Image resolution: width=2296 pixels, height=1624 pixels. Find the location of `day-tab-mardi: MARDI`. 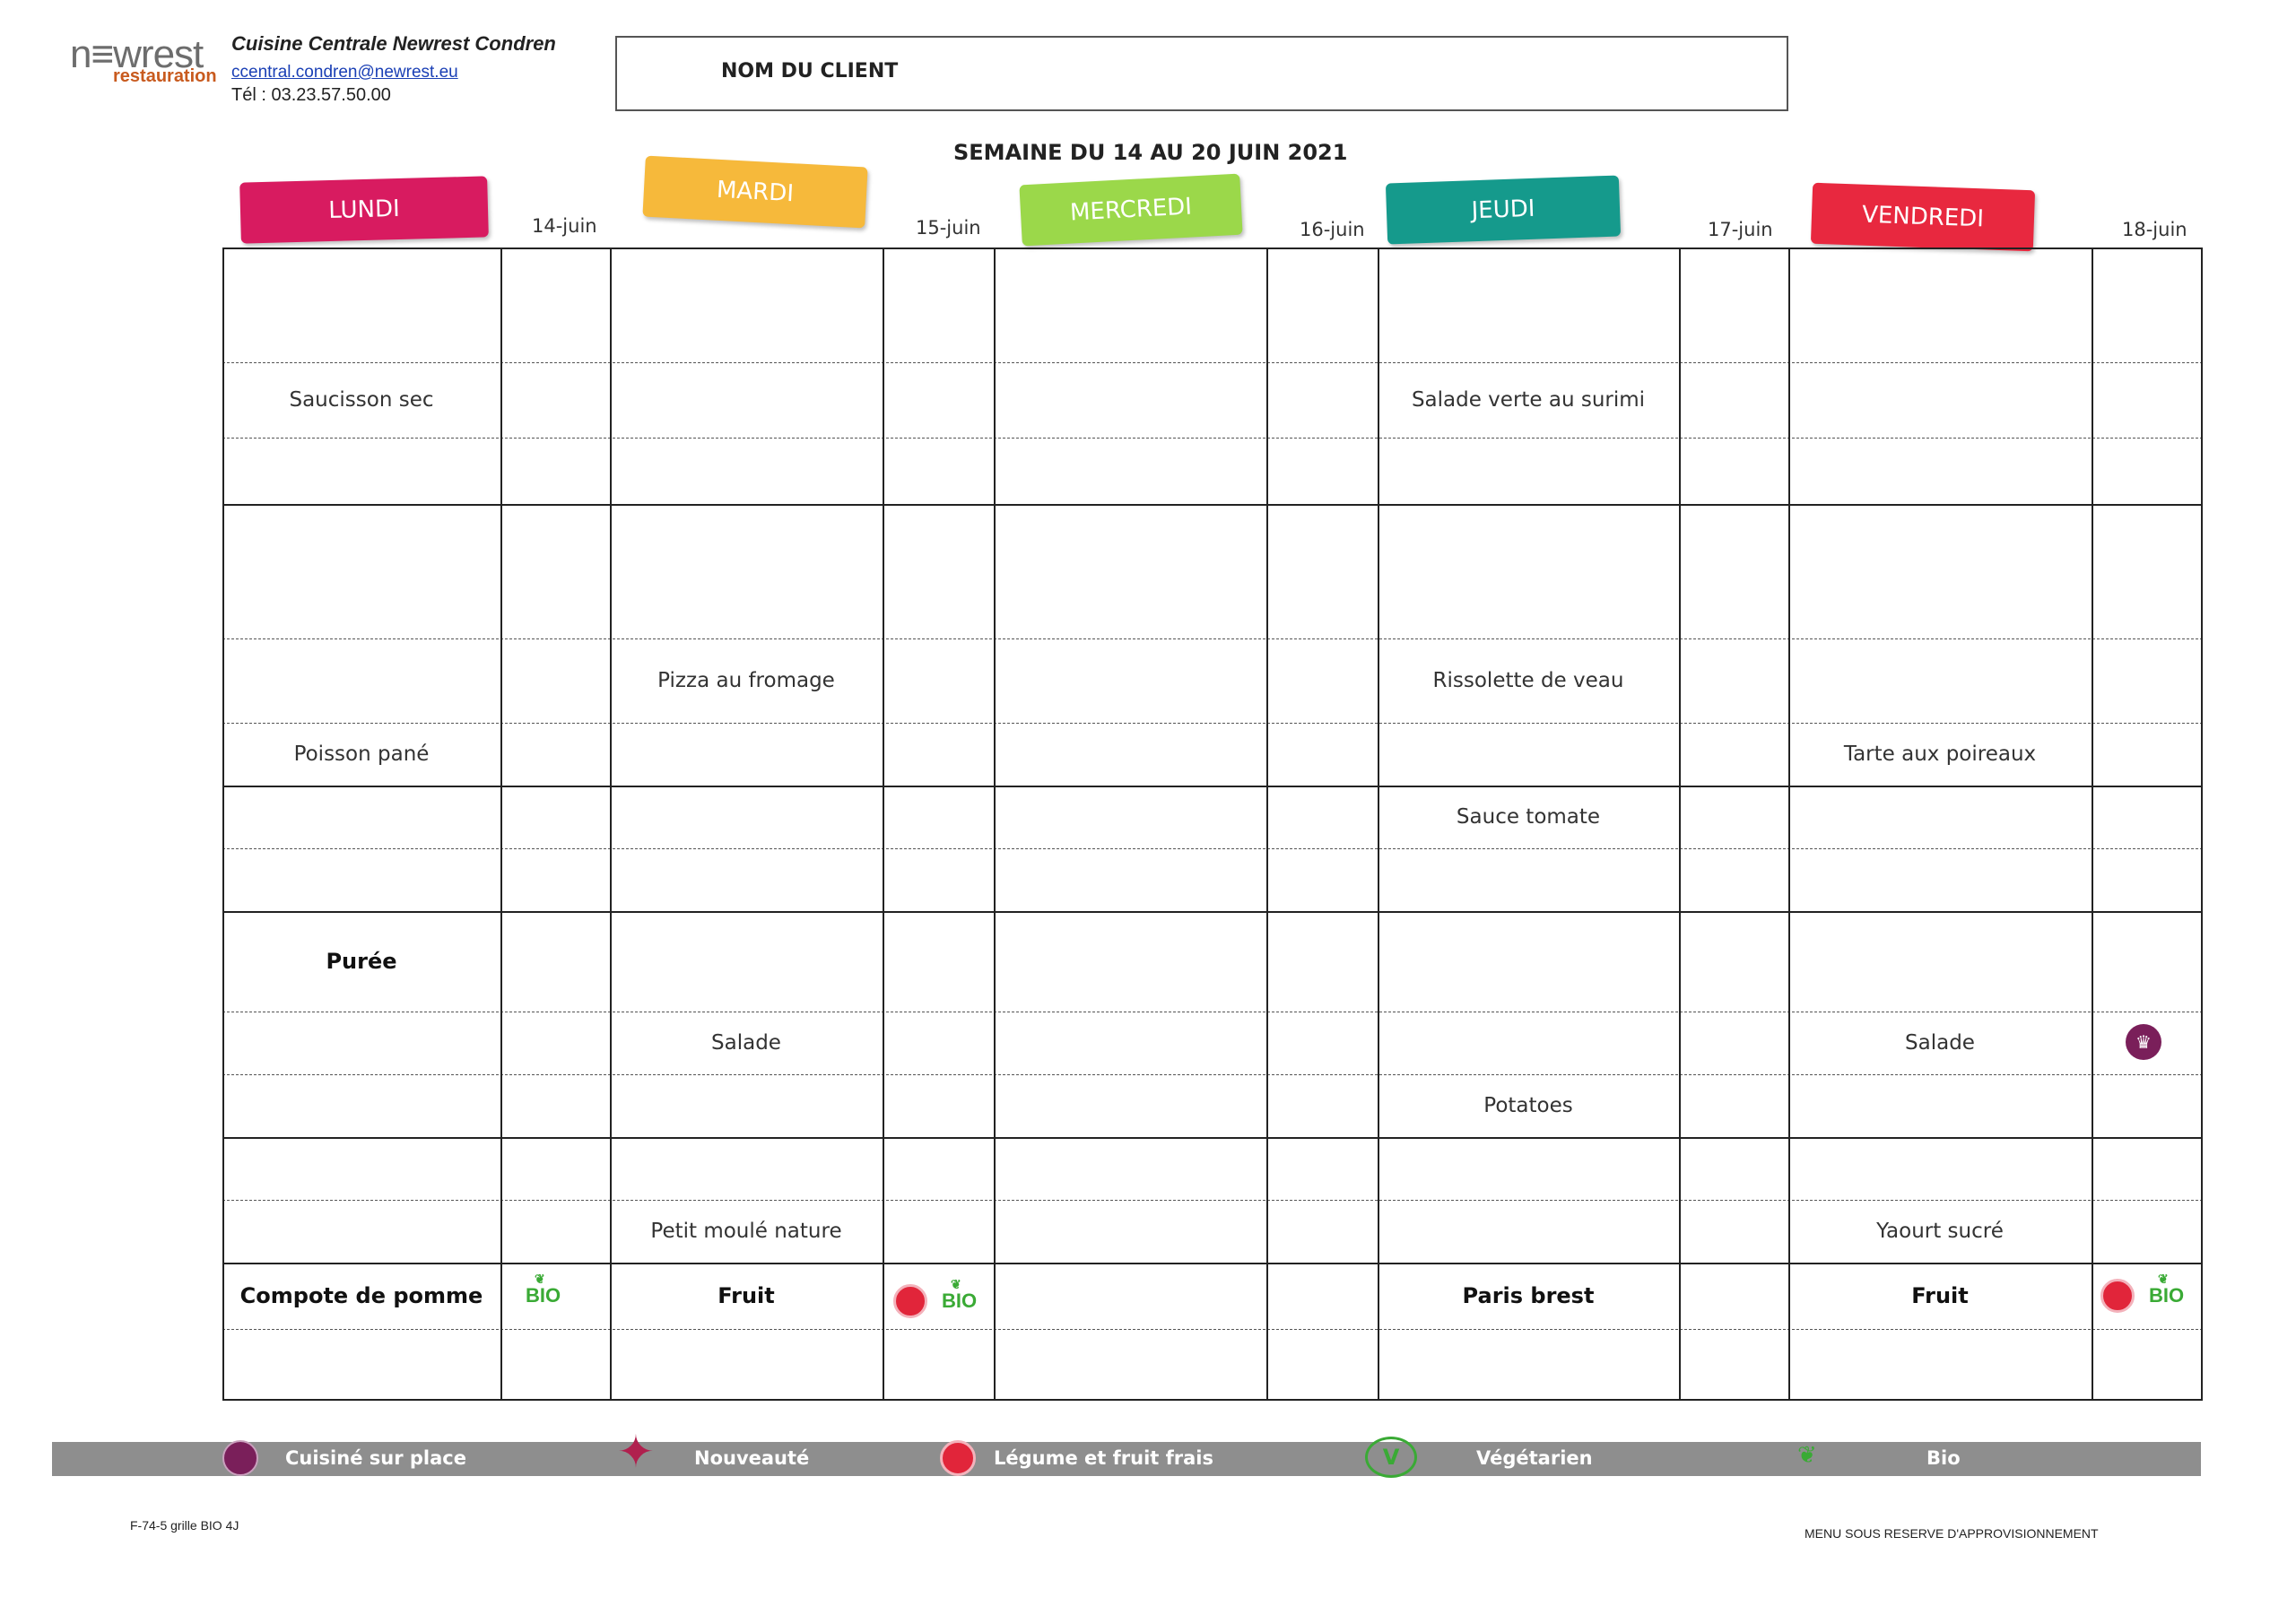

day-tab-mardi: MARDI is located at coordinates (755, 192).